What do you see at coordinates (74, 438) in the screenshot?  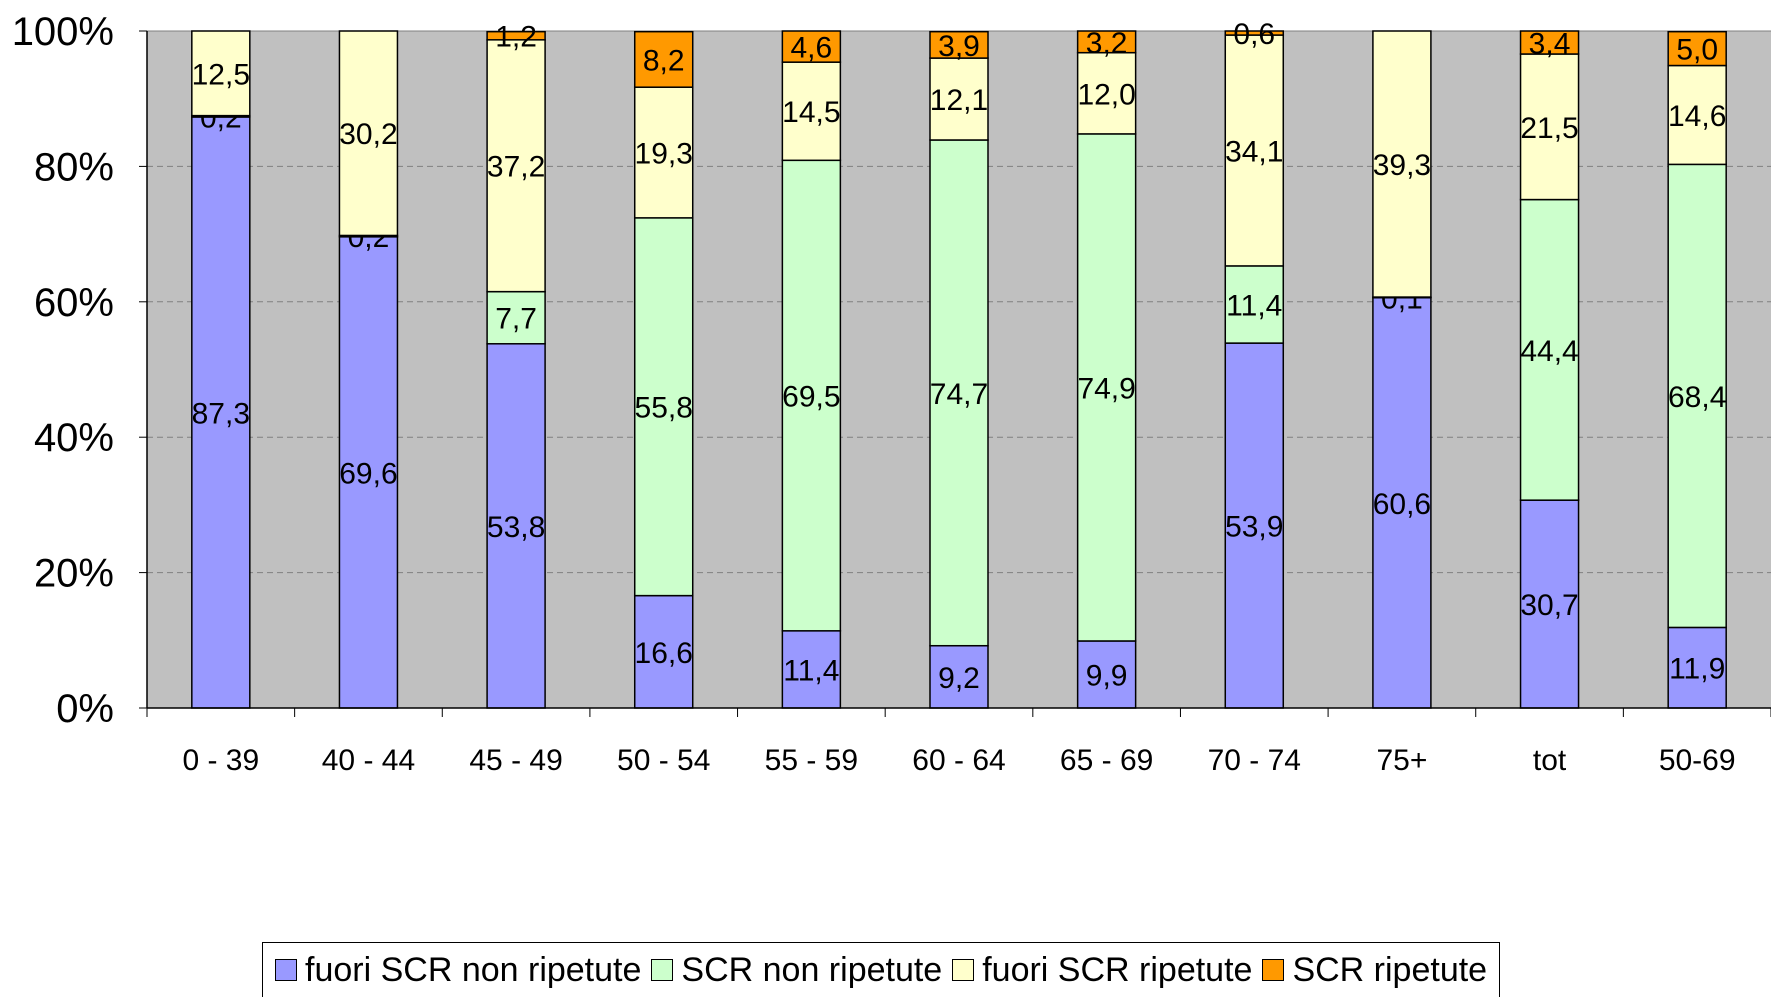 I see `y-tick-label: 40%` at bounding box center [74, 438].